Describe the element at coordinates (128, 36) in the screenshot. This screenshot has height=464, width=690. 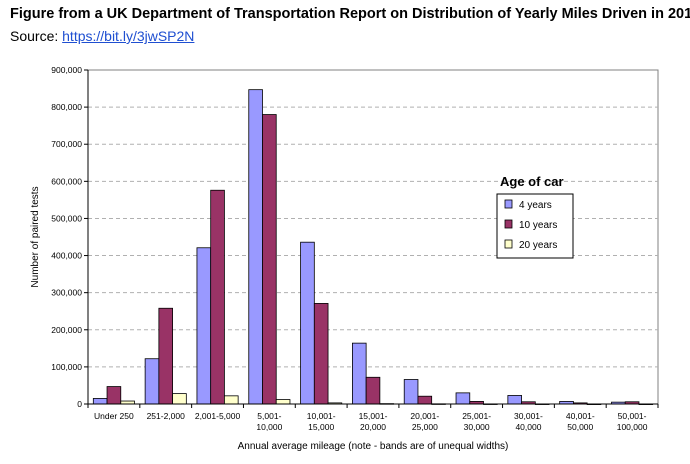
I see `source-link: https://bit.ly/3jwSP2N` at that location.